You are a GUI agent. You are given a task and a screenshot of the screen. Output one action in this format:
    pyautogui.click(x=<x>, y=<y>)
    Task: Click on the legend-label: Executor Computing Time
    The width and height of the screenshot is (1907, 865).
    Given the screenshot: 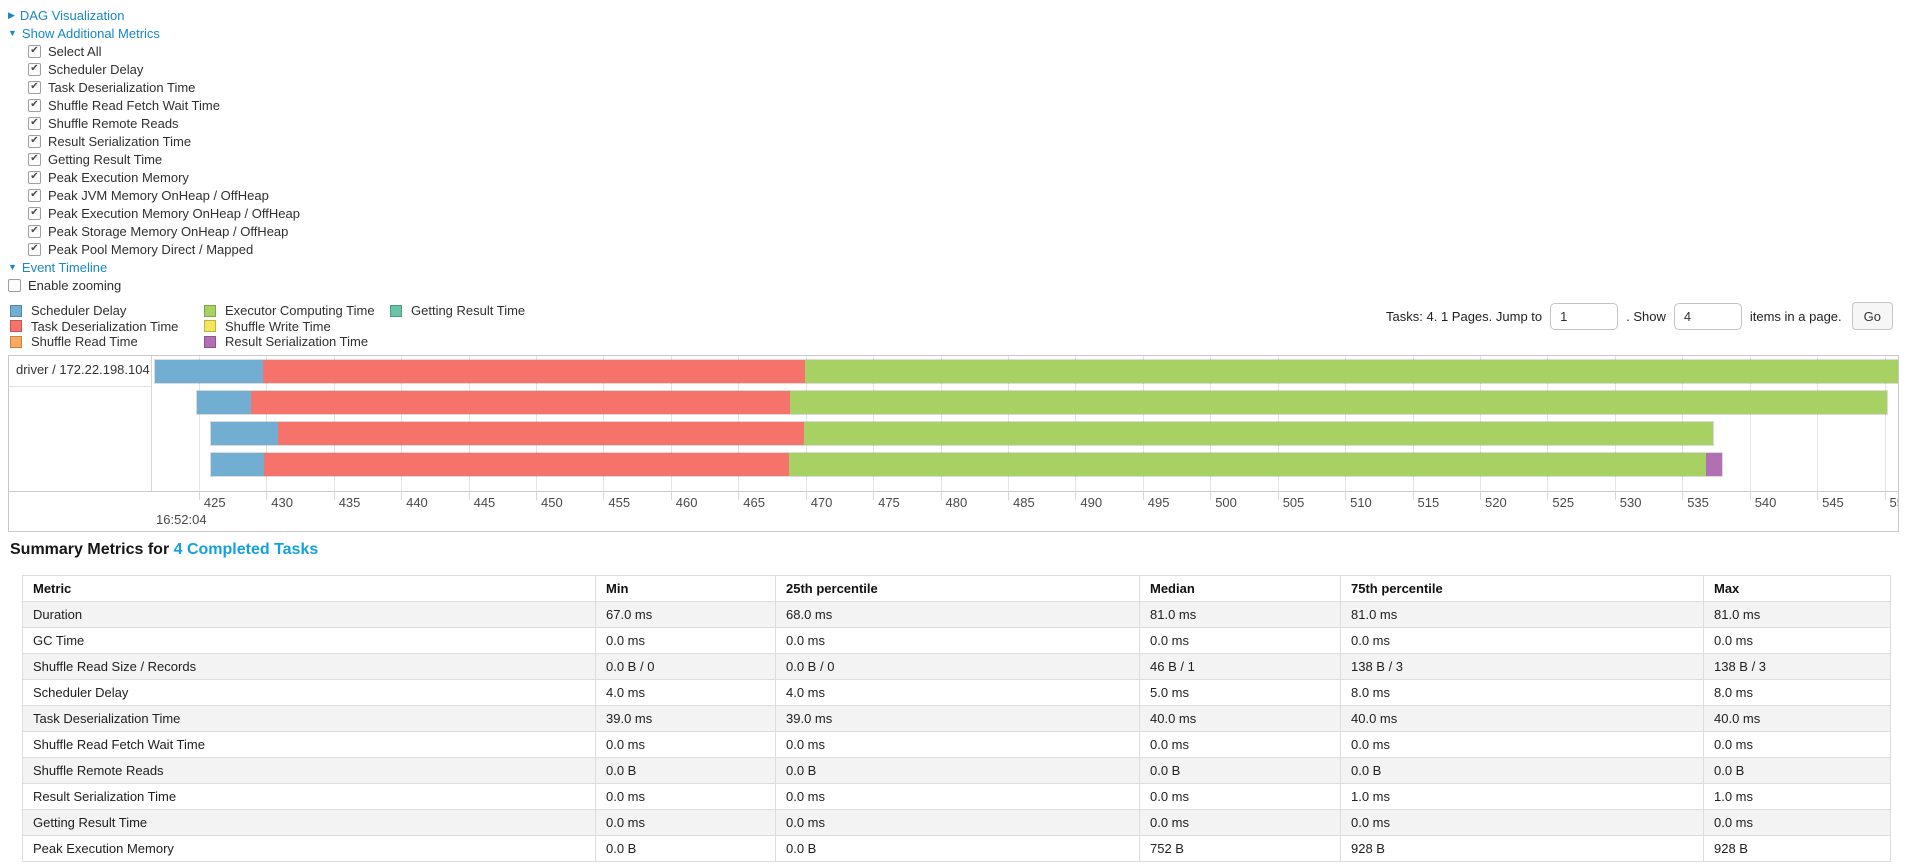 What is the action you would take?
    pyautogui.click(x=300, y=311)
    